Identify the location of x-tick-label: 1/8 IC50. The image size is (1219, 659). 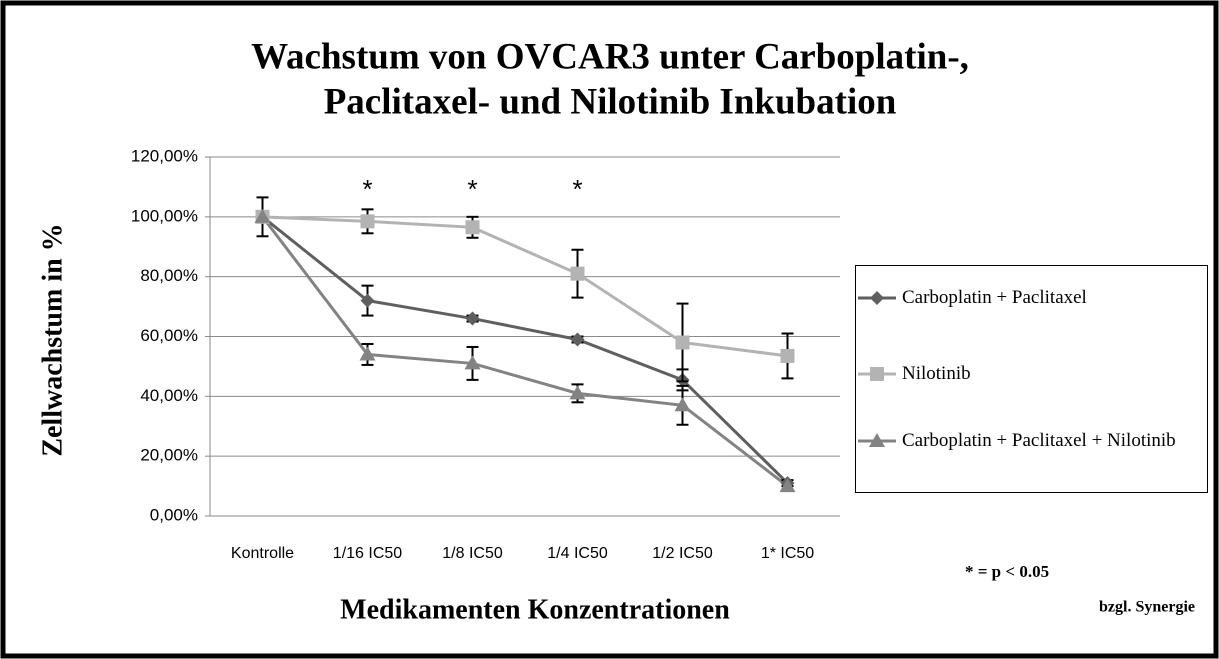
(472, 553).